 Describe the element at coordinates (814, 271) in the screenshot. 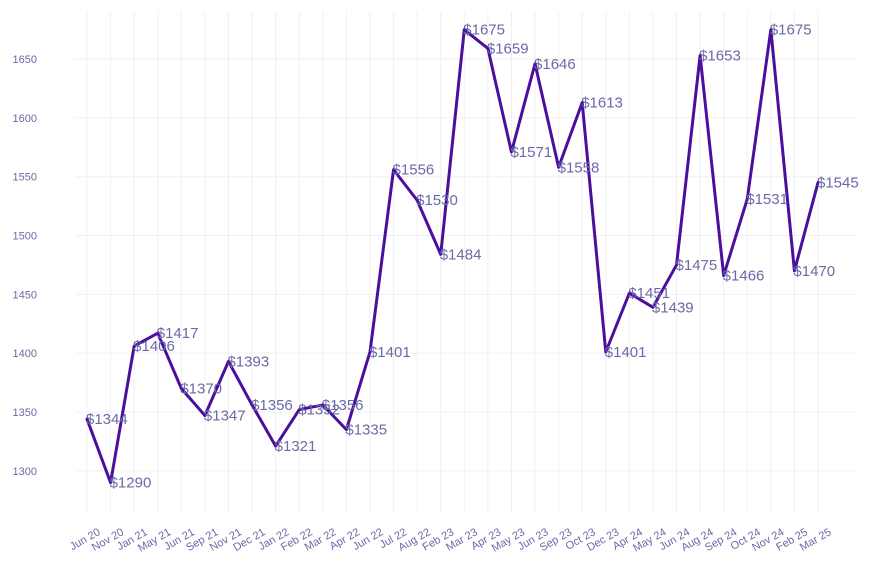

I see `data-label: $1470` at that location.